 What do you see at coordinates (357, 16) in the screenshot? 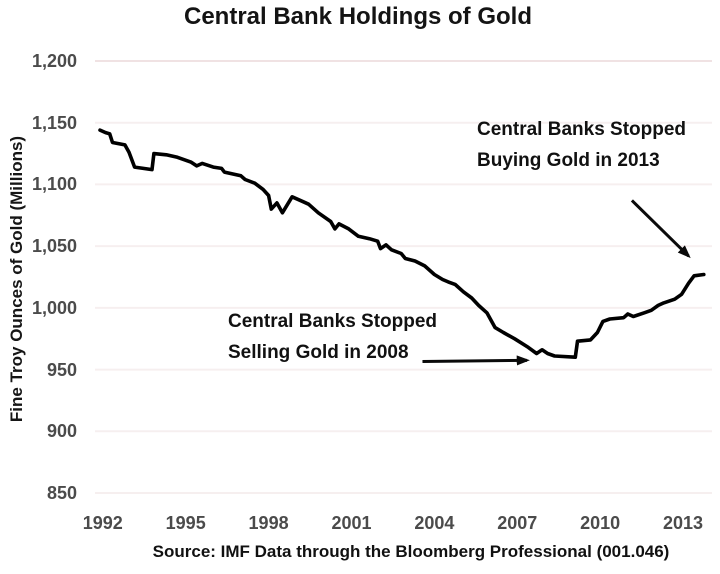
I see `chart-title: Central Bank Holdings of Gold` at bounding box center [357, 16].